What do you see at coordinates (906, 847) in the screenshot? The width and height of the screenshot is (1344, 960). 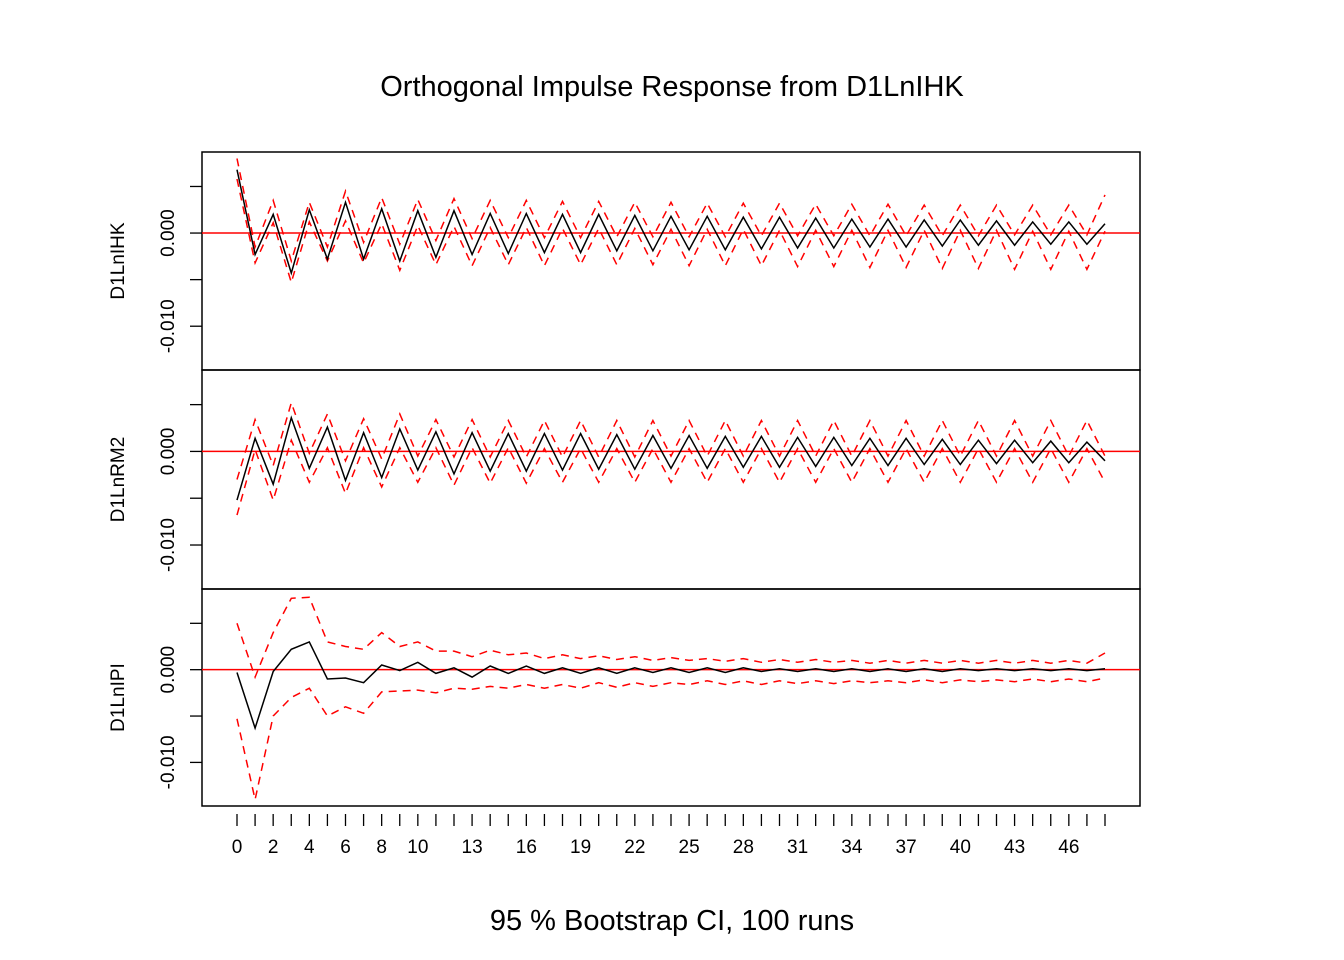 I see `x-tick-label: 37` at bounding box center [906, 847].